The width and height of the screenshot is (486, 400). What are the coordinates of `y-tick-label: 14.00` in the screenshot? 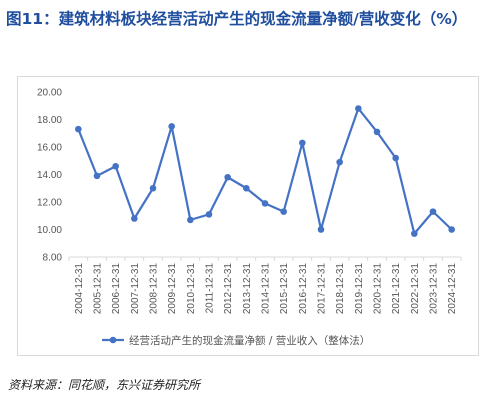 It's located at (49, 175).